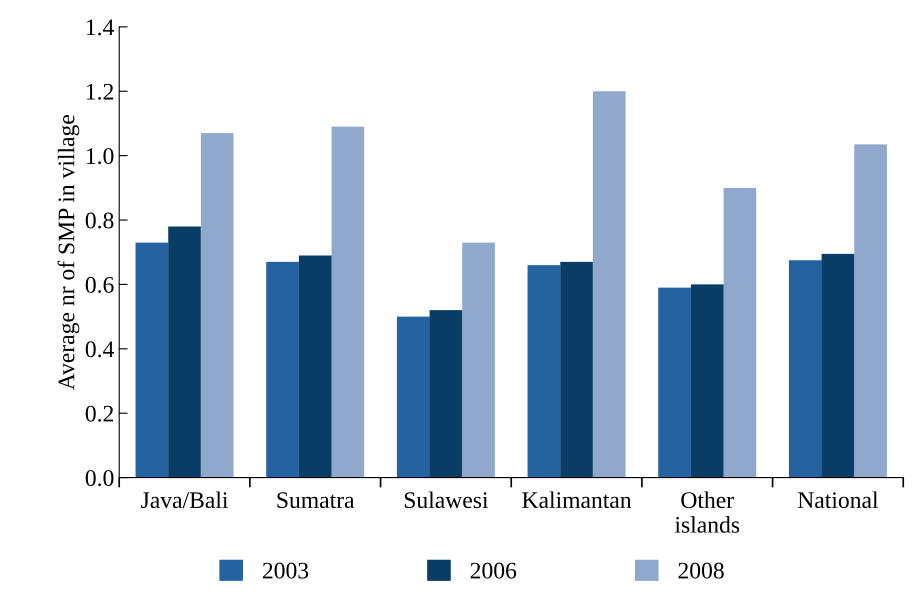 Image resolution: width=917 pixels, height=597 pixels. What do you see at coordinates (100, 414) in the screenshot?
I see `y-tick-label: 0.2` at bounding box center [100, 414].